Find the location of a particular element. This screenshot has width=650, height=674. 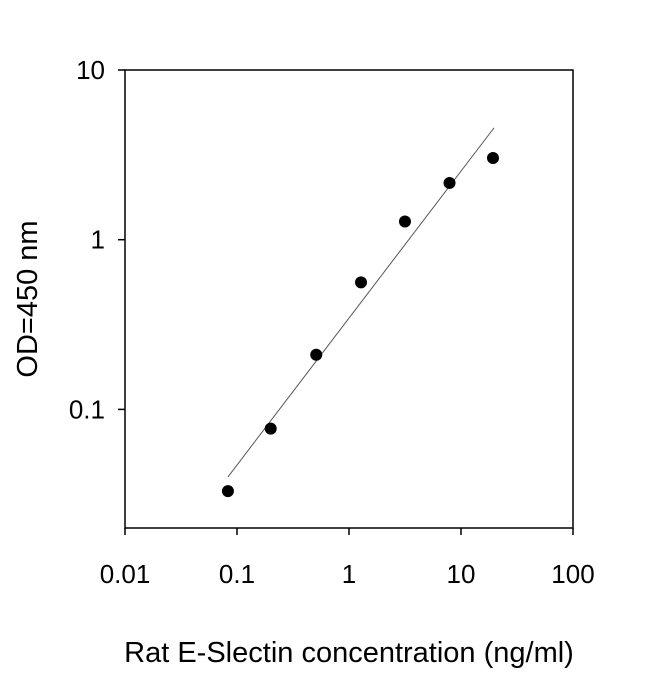

x-tick-label: 0.01 is located at coordinates (125, 574).